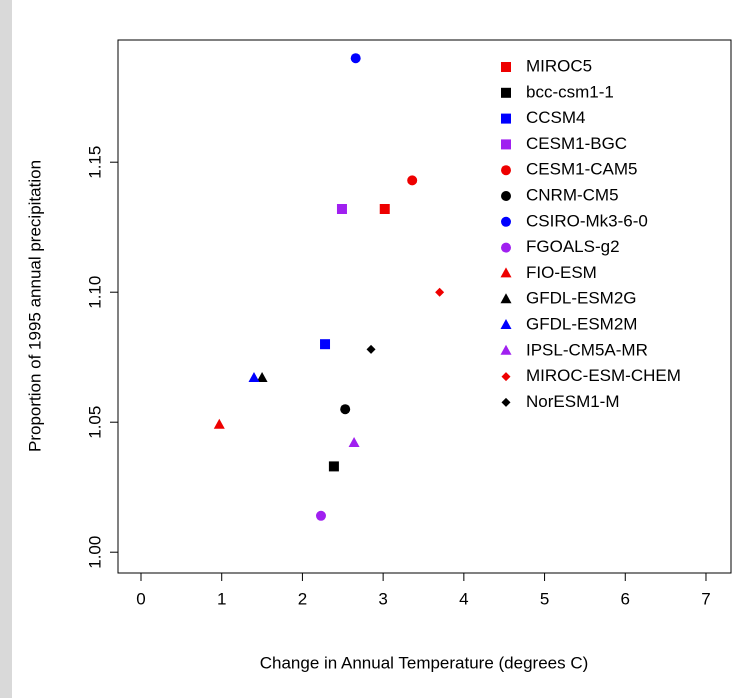  What do you see at coordinates (581, 298) in the screenshot?
I see `legend-label: GFDL-ESM2G` at bounding box center [581, 298].